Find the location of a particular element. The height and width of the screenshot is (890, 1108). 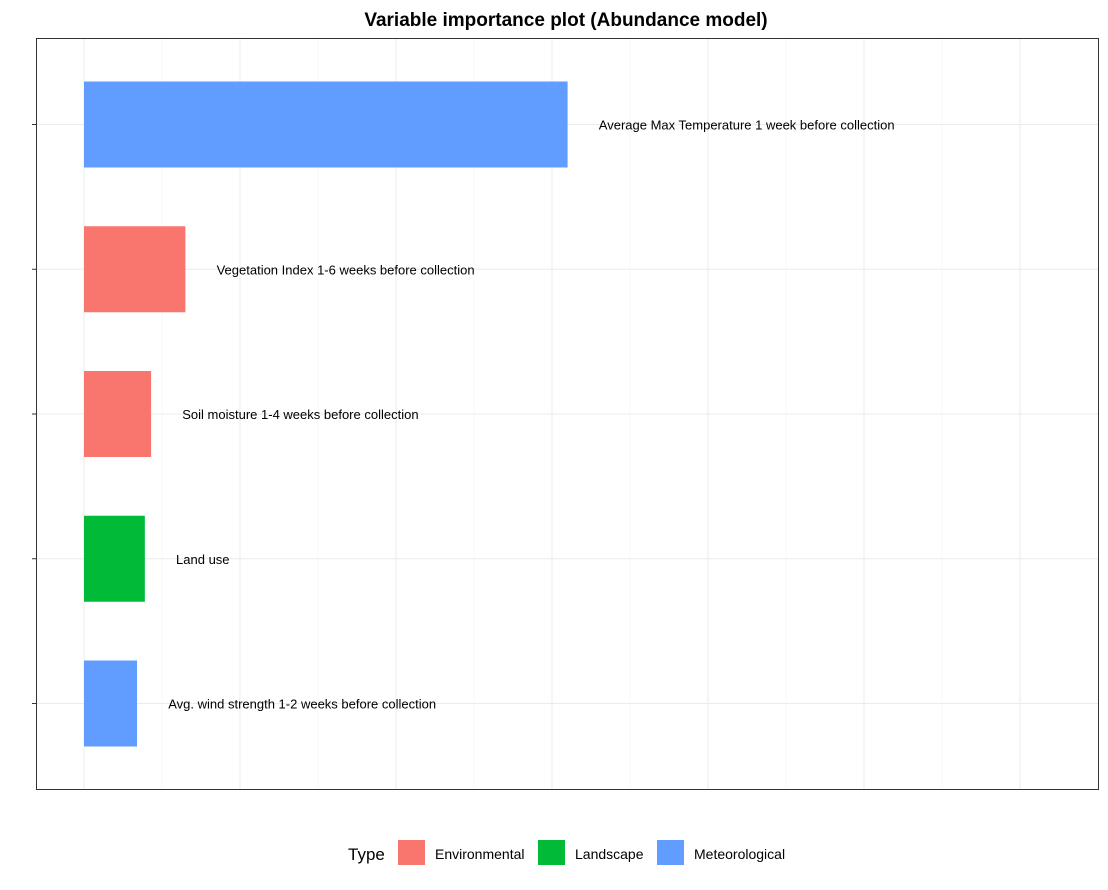

bar-label: Land use is located at coordinates (203, 559).